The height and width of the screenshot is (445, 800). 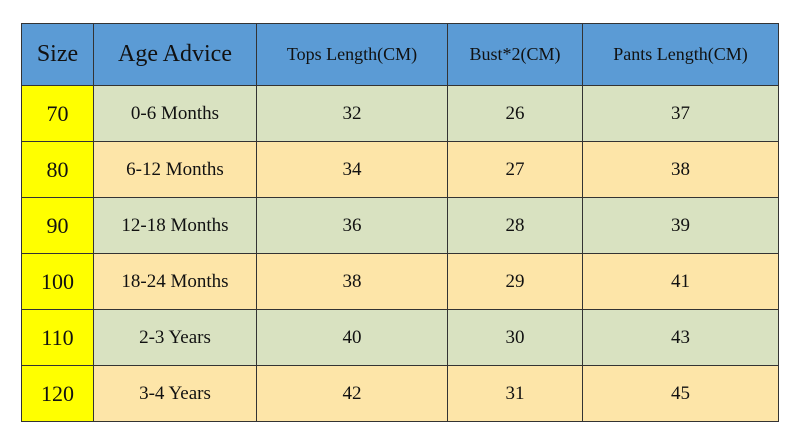 I want to click on age-cell: 3-4 Years, so click(x=175, y=393).